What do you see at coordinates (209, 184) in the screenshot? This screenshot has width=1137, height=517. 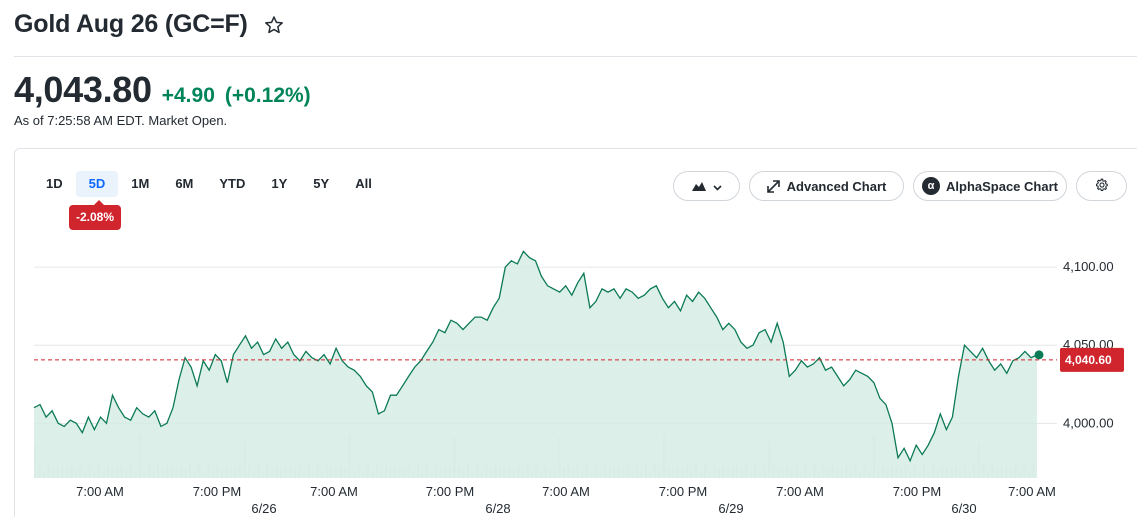 I see `range-tabs: 1D 5D 1M 6M YTD 1Y 5Y All` at bounding box center [209, 184].